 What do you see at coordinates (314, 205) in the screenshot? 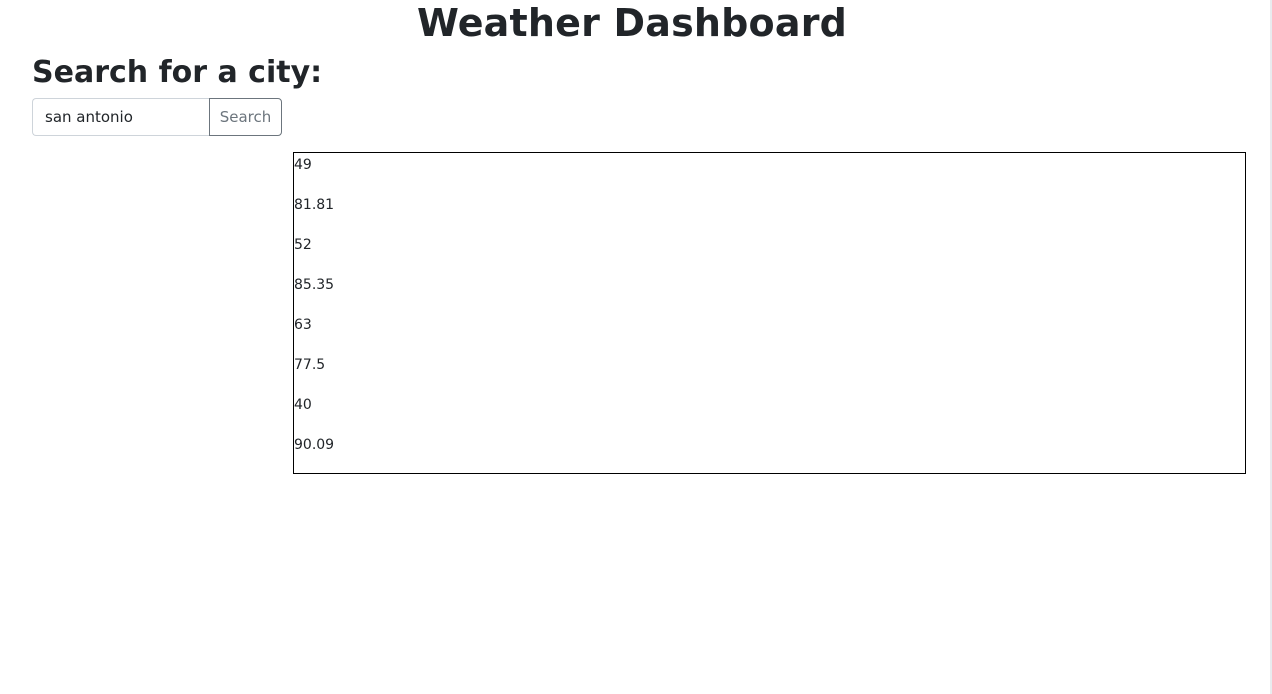
I see `result-value: 81.81` at bounding box center [314, 205].